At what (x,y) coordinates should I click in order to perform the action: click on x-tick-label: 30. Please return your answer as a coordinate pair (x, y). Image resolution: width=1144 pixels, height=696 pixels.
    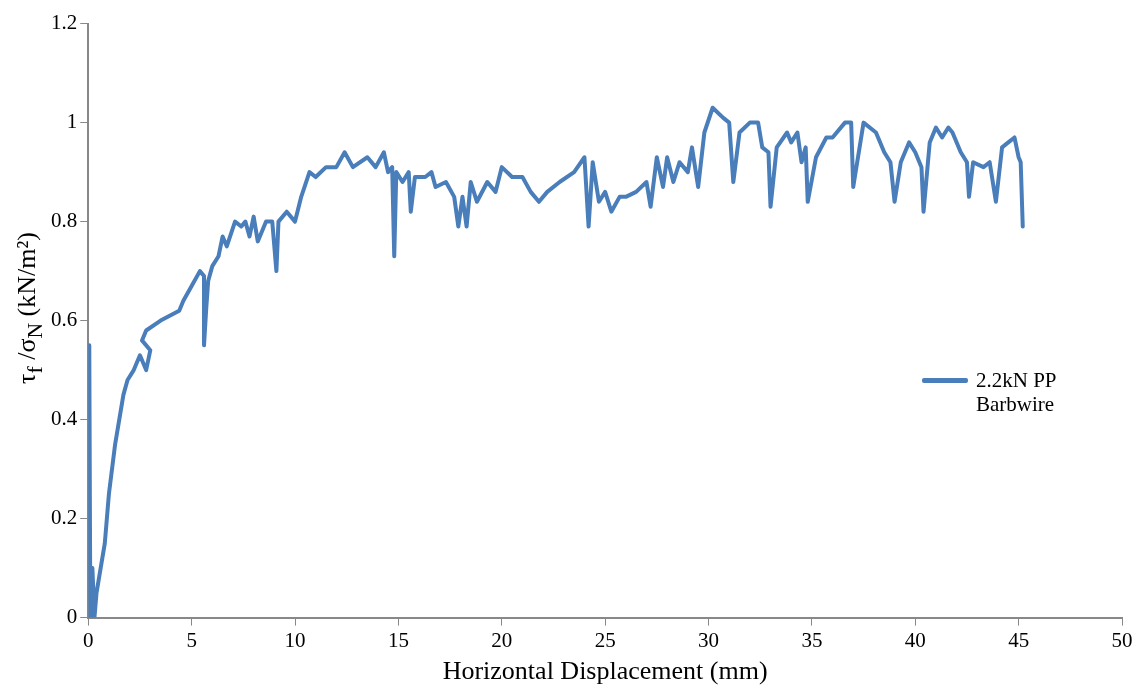
    Looking at the image, I should click on (708, 639).